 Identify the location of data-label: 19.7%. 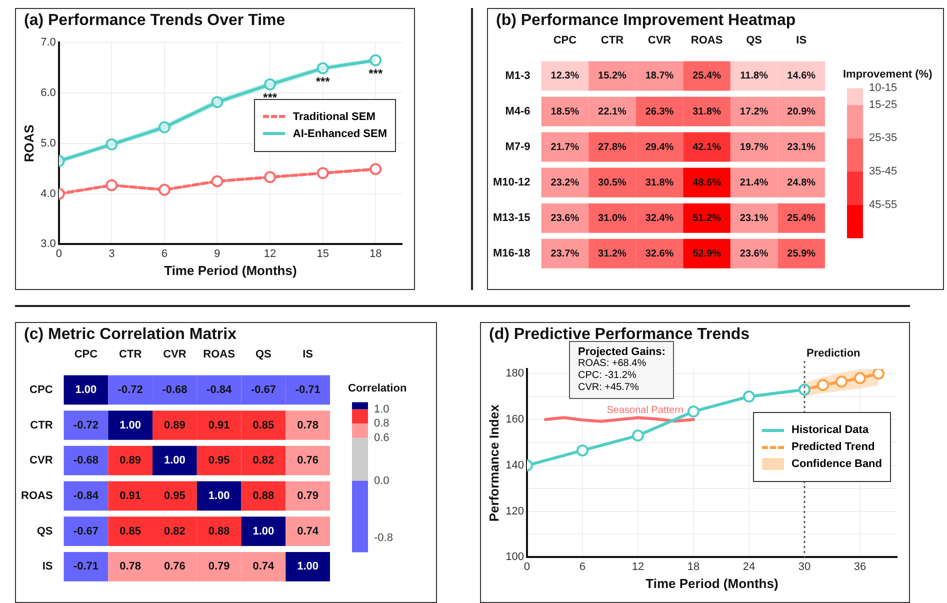
(754, 147).